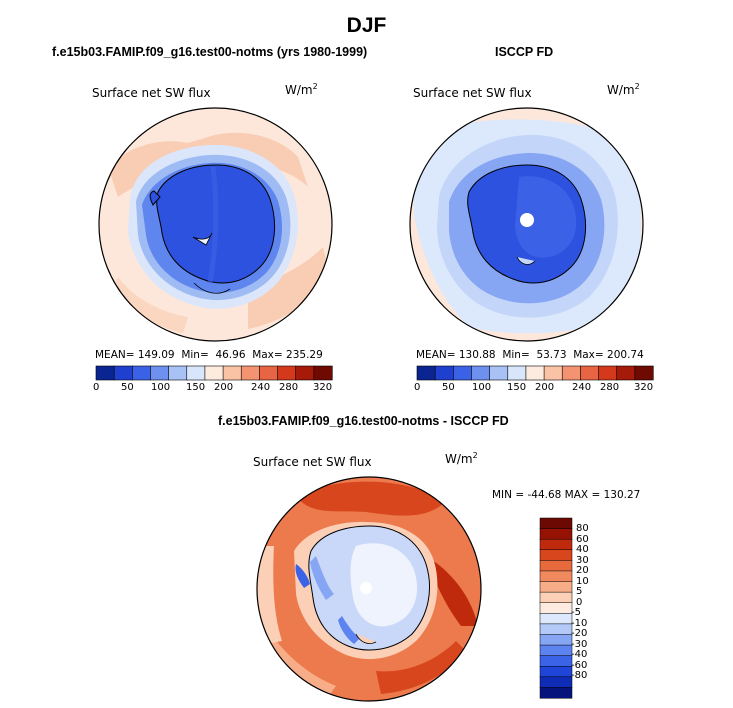 This screenshot has height=708, width=733. What do you see at coordinates (156, 355) in the screenshot?
I see `model-mean-value: 149.09` at bounding box center [156, 355].